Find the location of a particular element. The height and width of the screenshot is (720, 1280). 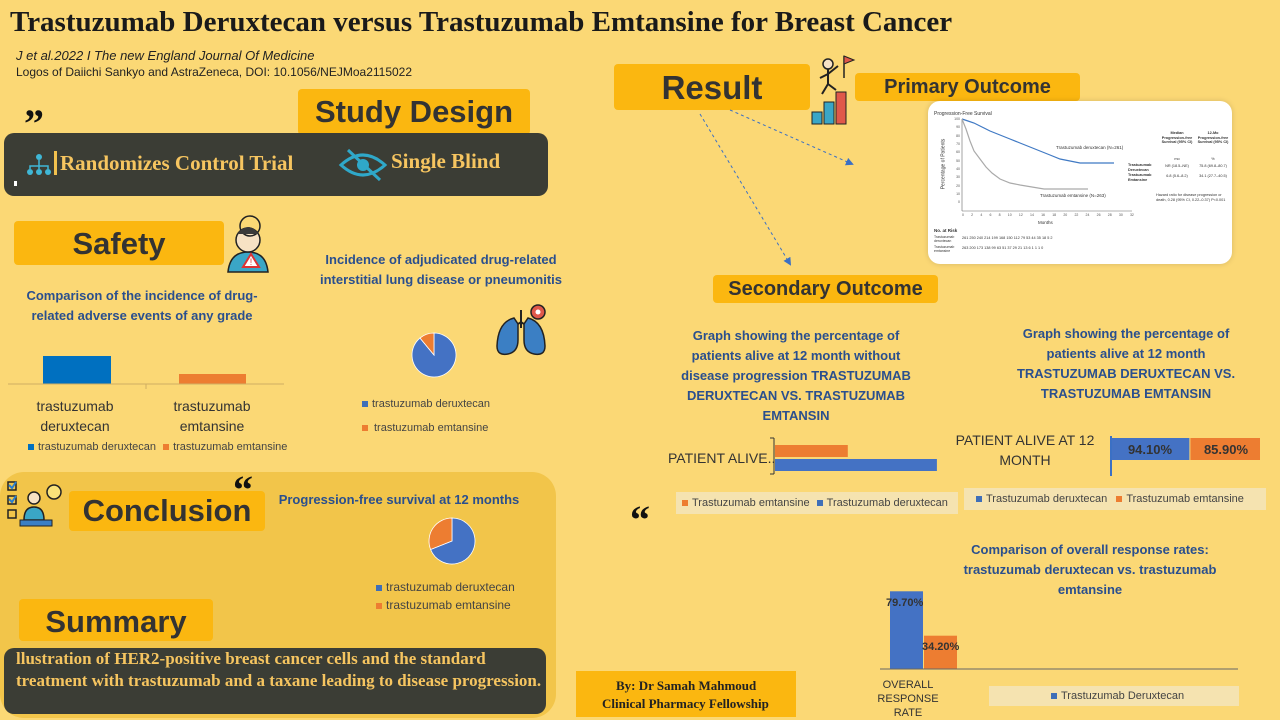

label-85-90: 85.90% is located at coordinates (1226, 449).